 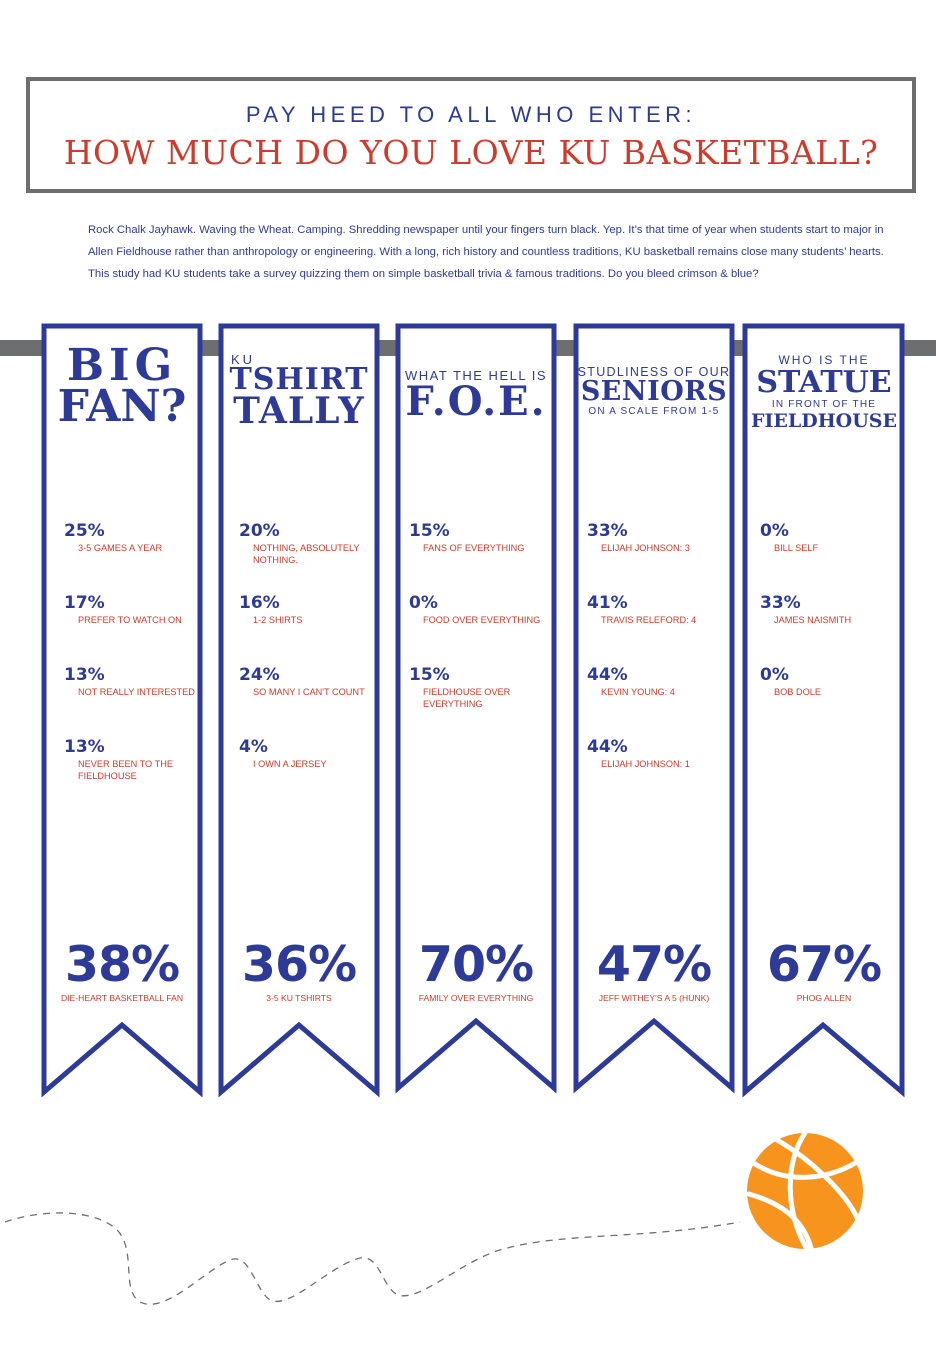 What do you see at coordinates (654, 411) in the screenshot?
I see `banner-4-heading-small2: ON A SCALE FROM 1-5` at bounding box center [654, 411].